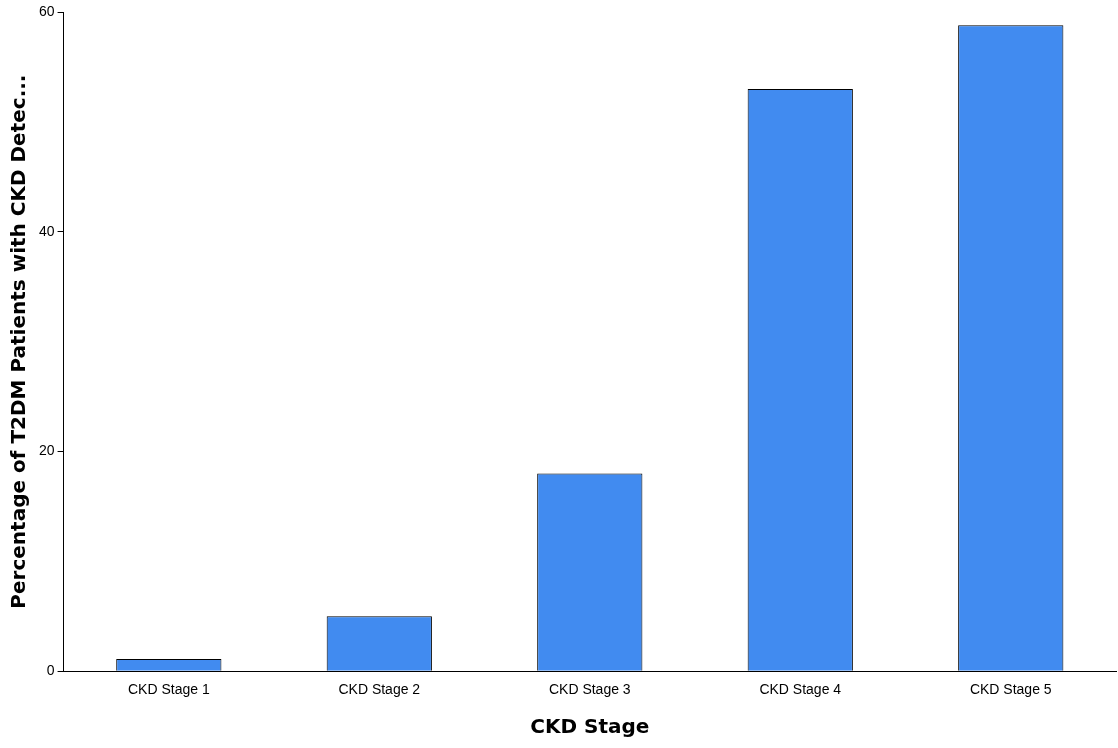 The image size is (1118, 748). I want to click on y-tick-label: 0, so click(50, 670).